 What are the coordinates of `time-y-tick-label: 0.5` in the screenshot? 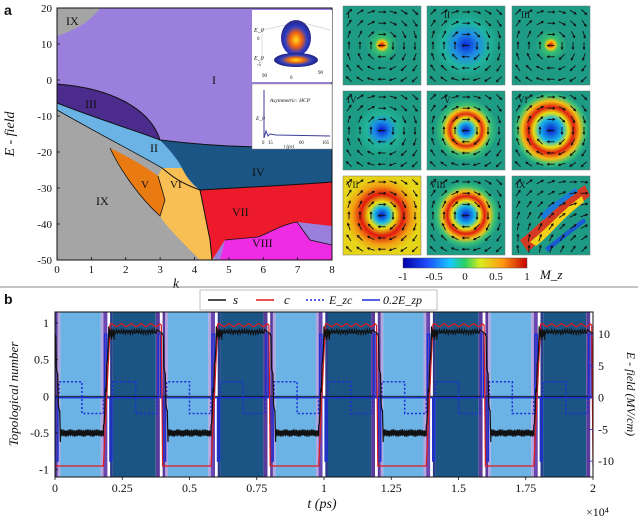 It's located at (41, 360).